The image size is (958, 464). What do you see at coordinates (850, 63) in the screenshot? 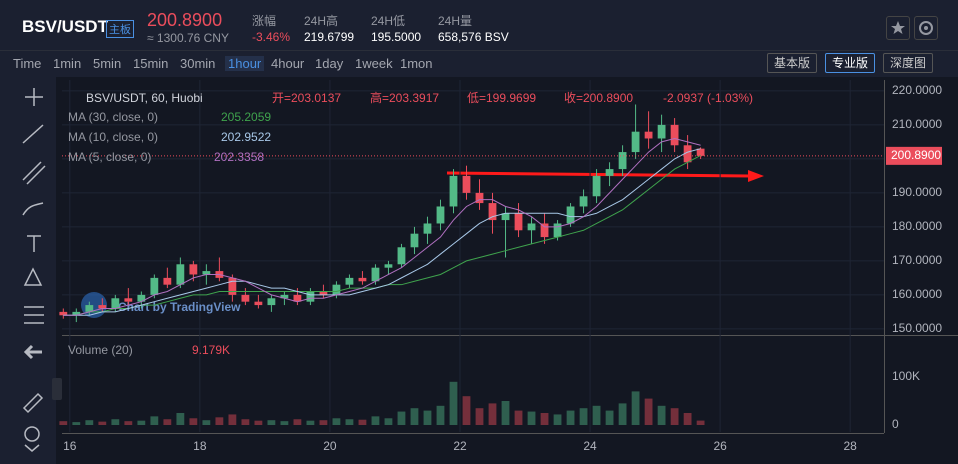
I see `view-button: 专业版` at bounding box center [850, 63].